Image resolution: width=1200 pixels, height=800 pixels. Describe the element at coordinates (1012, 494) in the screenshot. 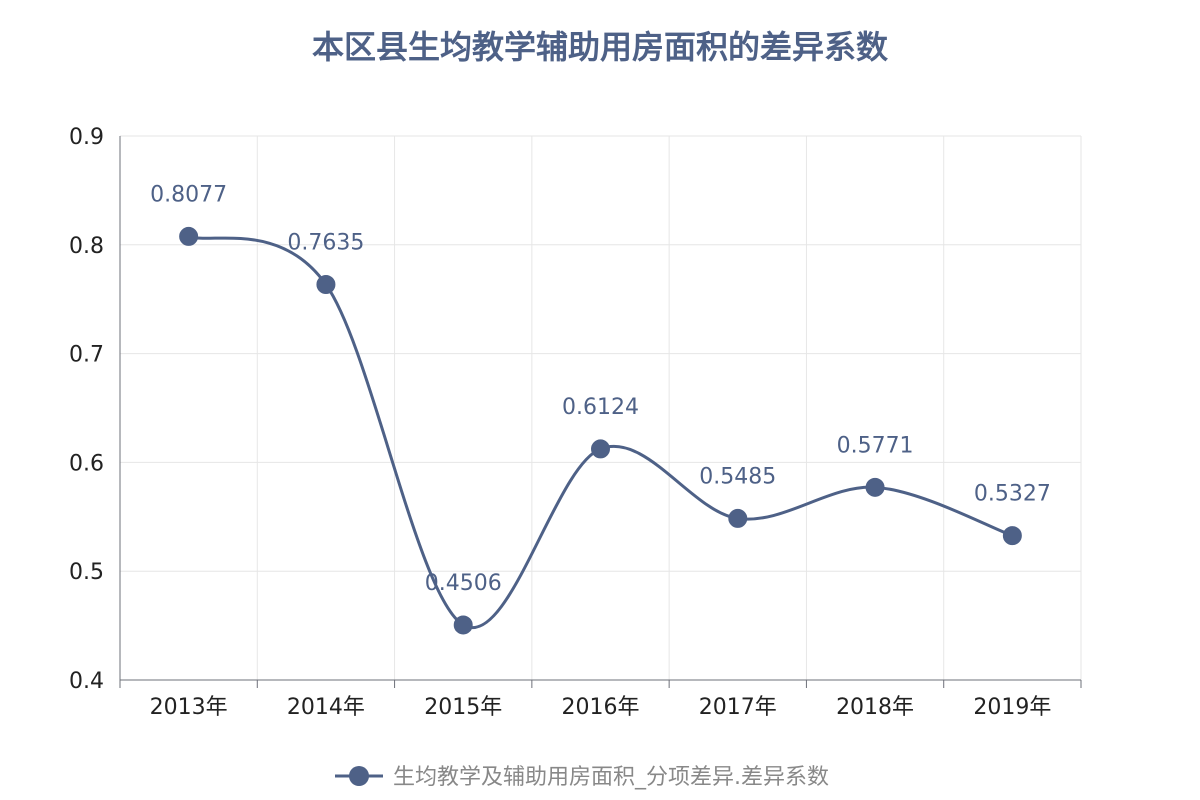

I see `data-label: 0.5327` at that location.